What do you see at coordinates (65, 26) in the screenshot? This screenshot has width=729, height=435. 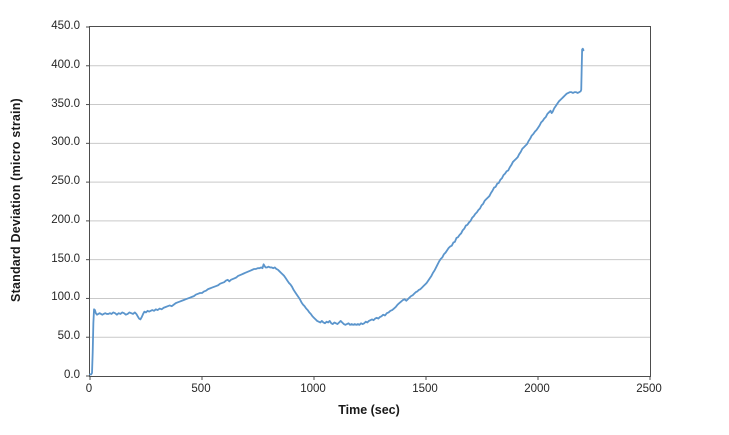 I see `y-tick-label: 450.0` at bounding box center [65, 26].